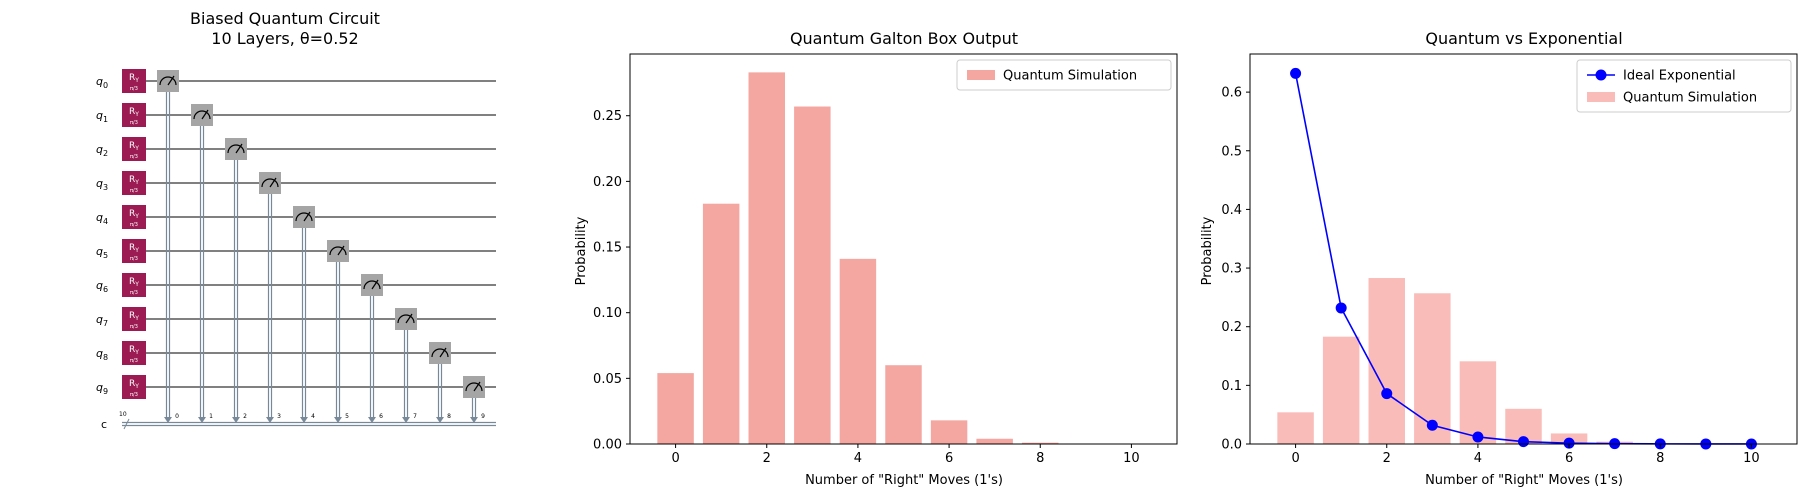 The width and height of the screenshot is (1800, 500). Describe the element at coordinates (211, 416) in the screenshot. I see `classical-bit-label: 1` at that location.